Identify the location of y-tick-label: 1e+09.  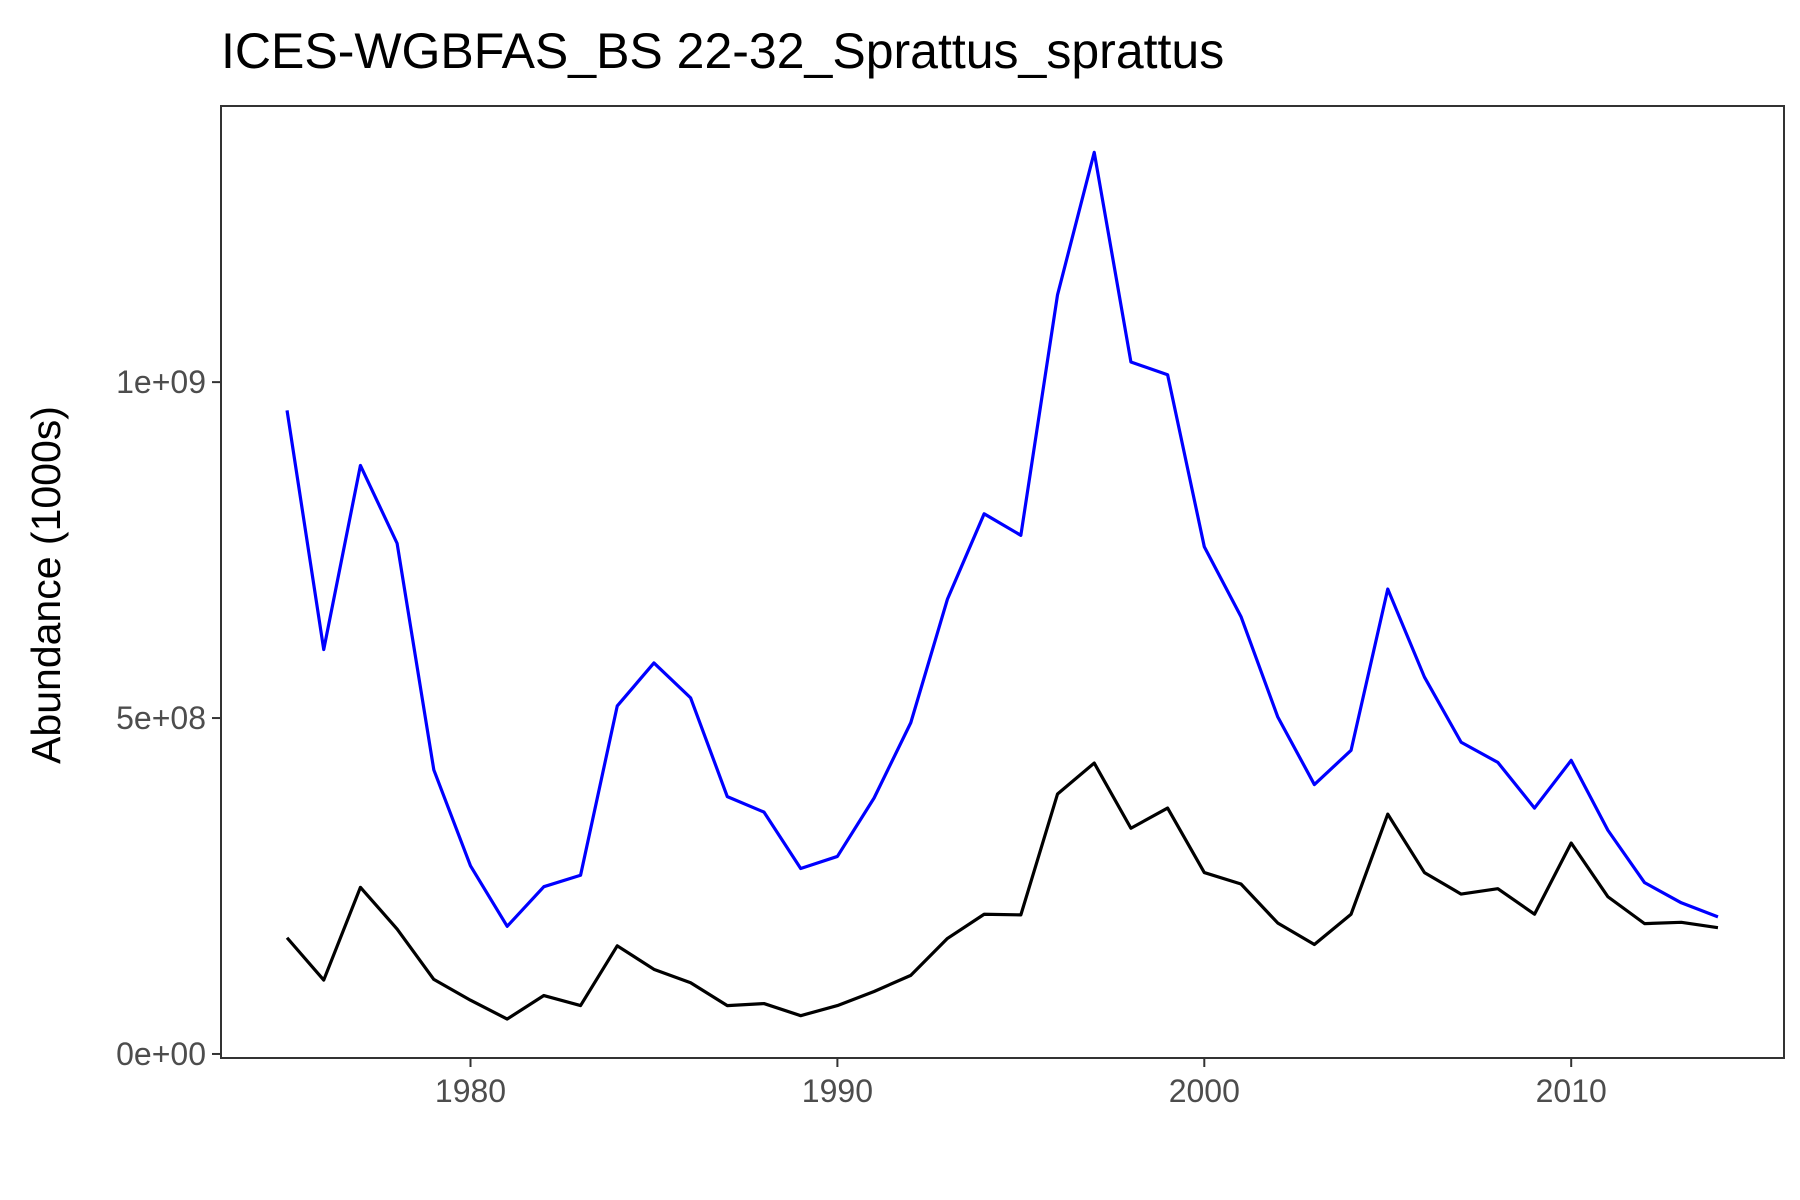
(161, 382).